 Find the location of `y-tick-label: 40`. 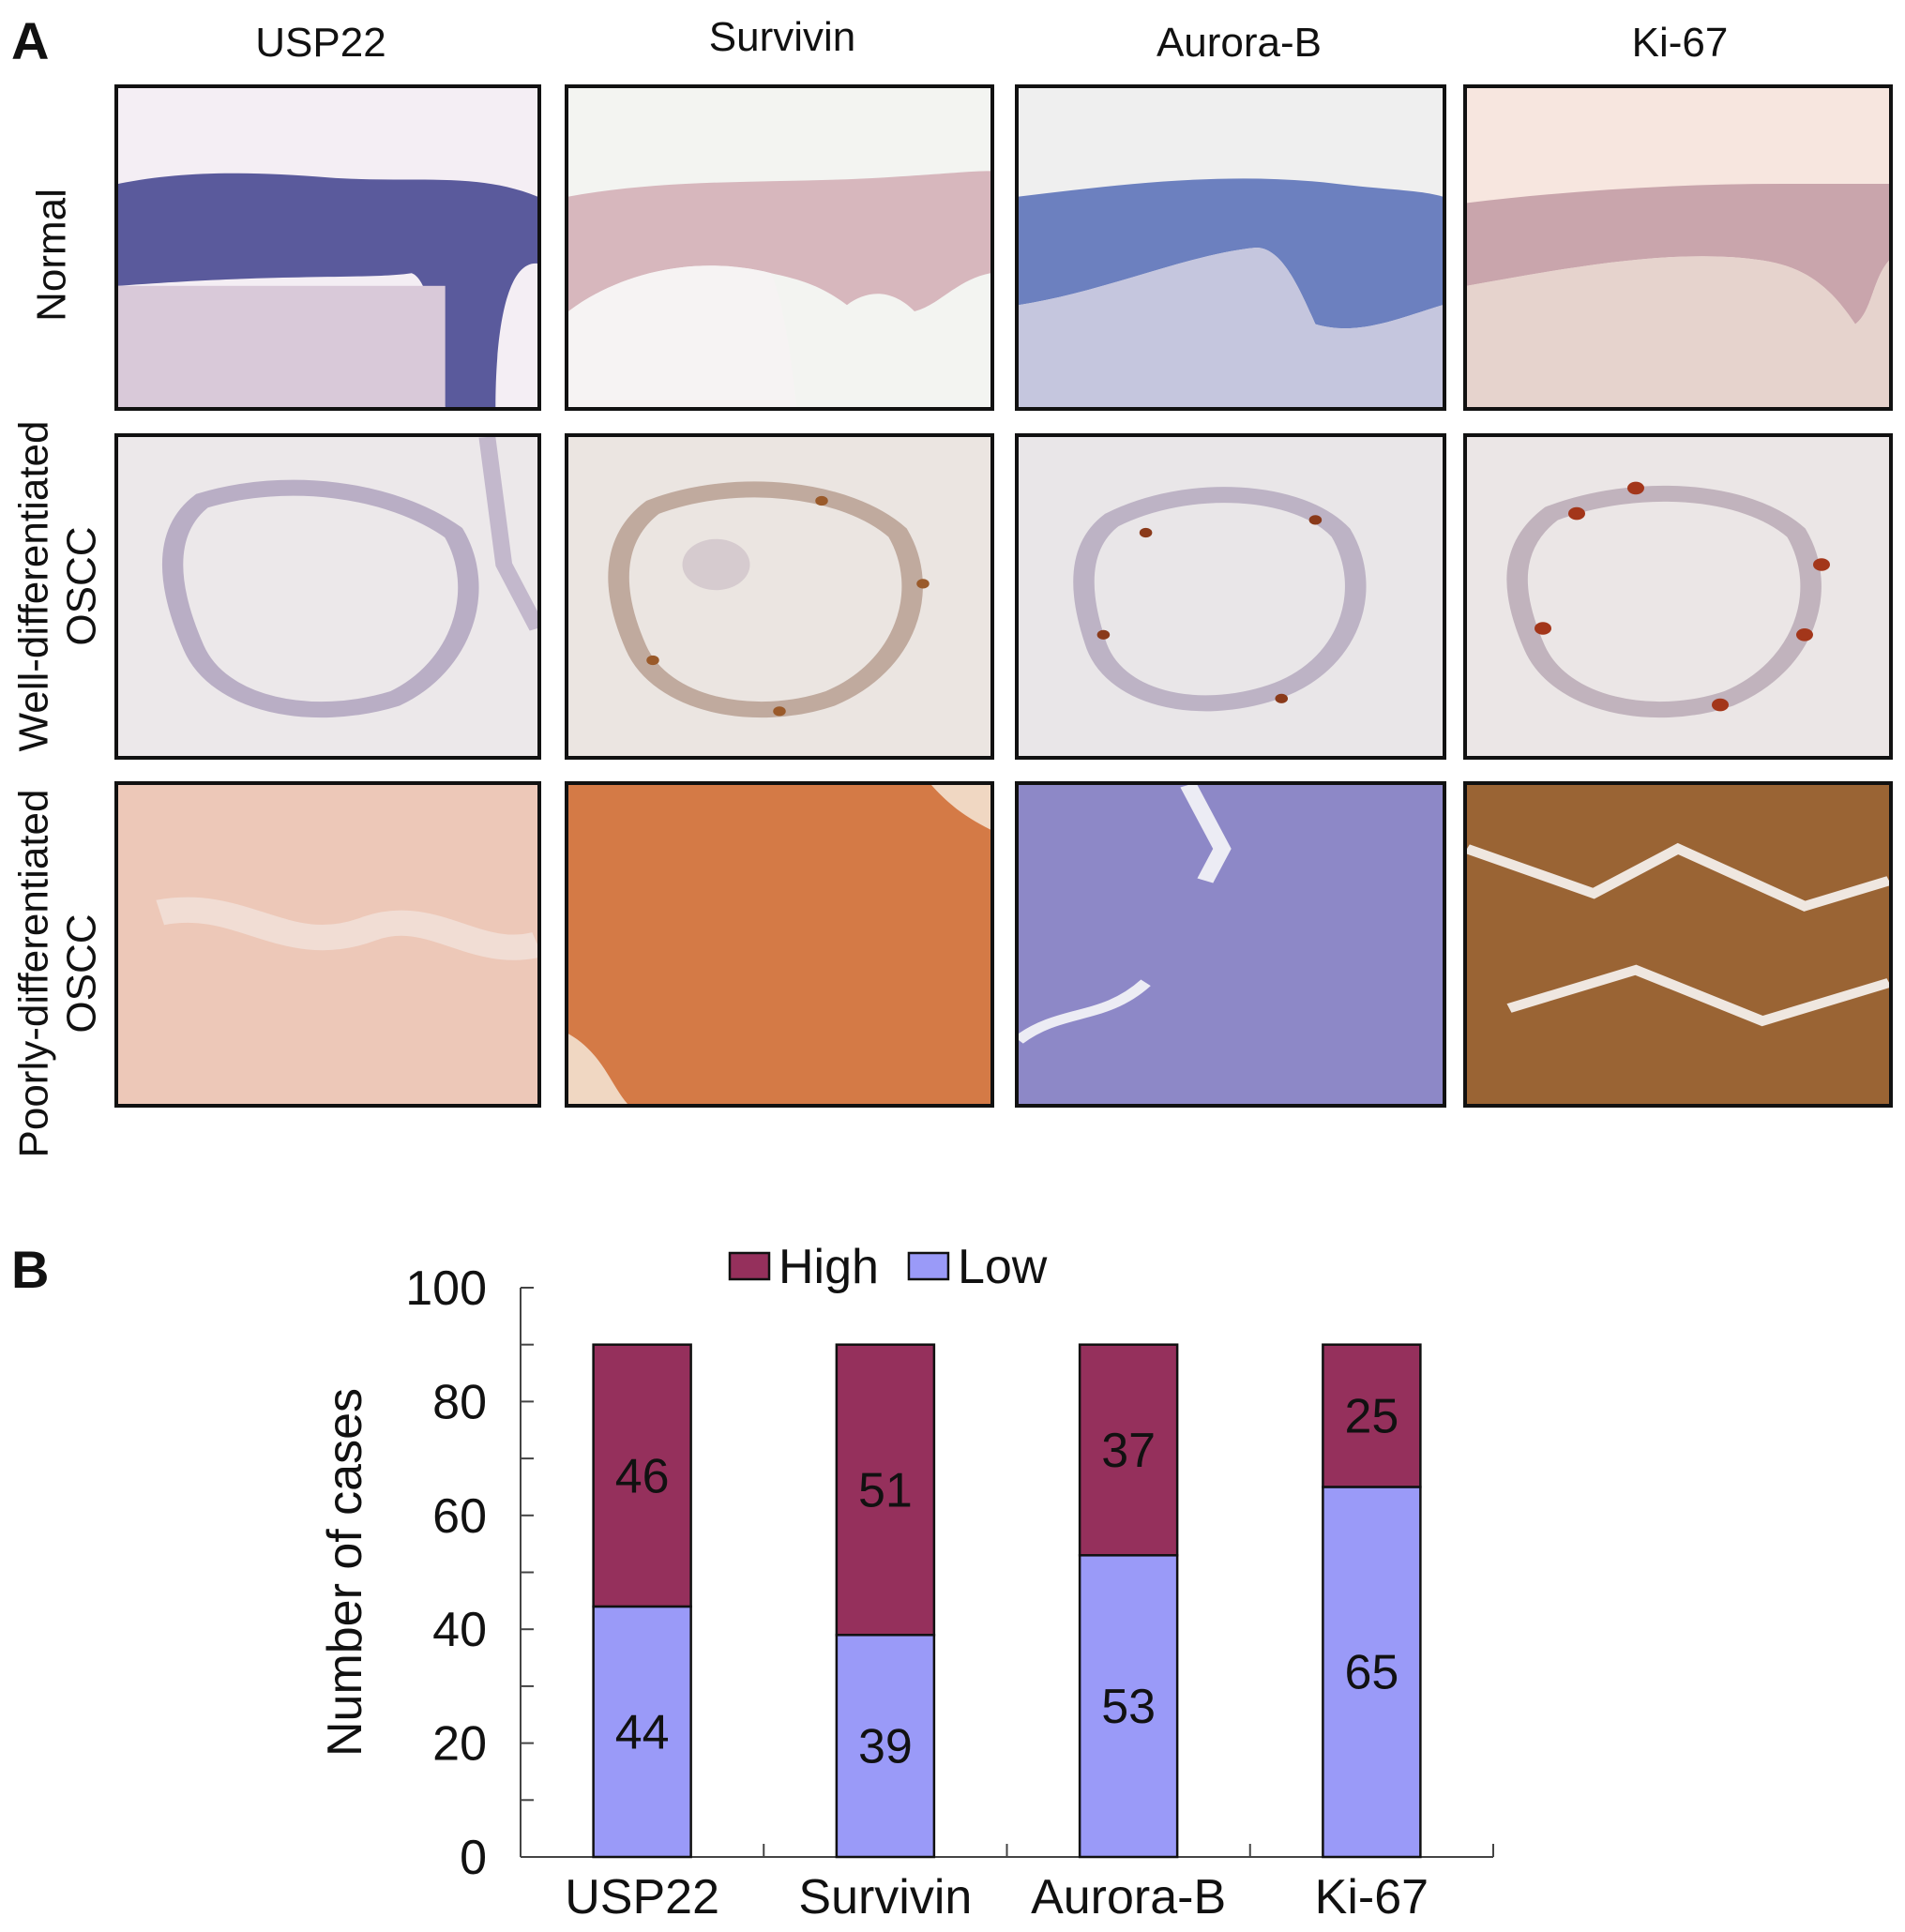

y-tick-label: 40 is located at coordinates (459, 1630).